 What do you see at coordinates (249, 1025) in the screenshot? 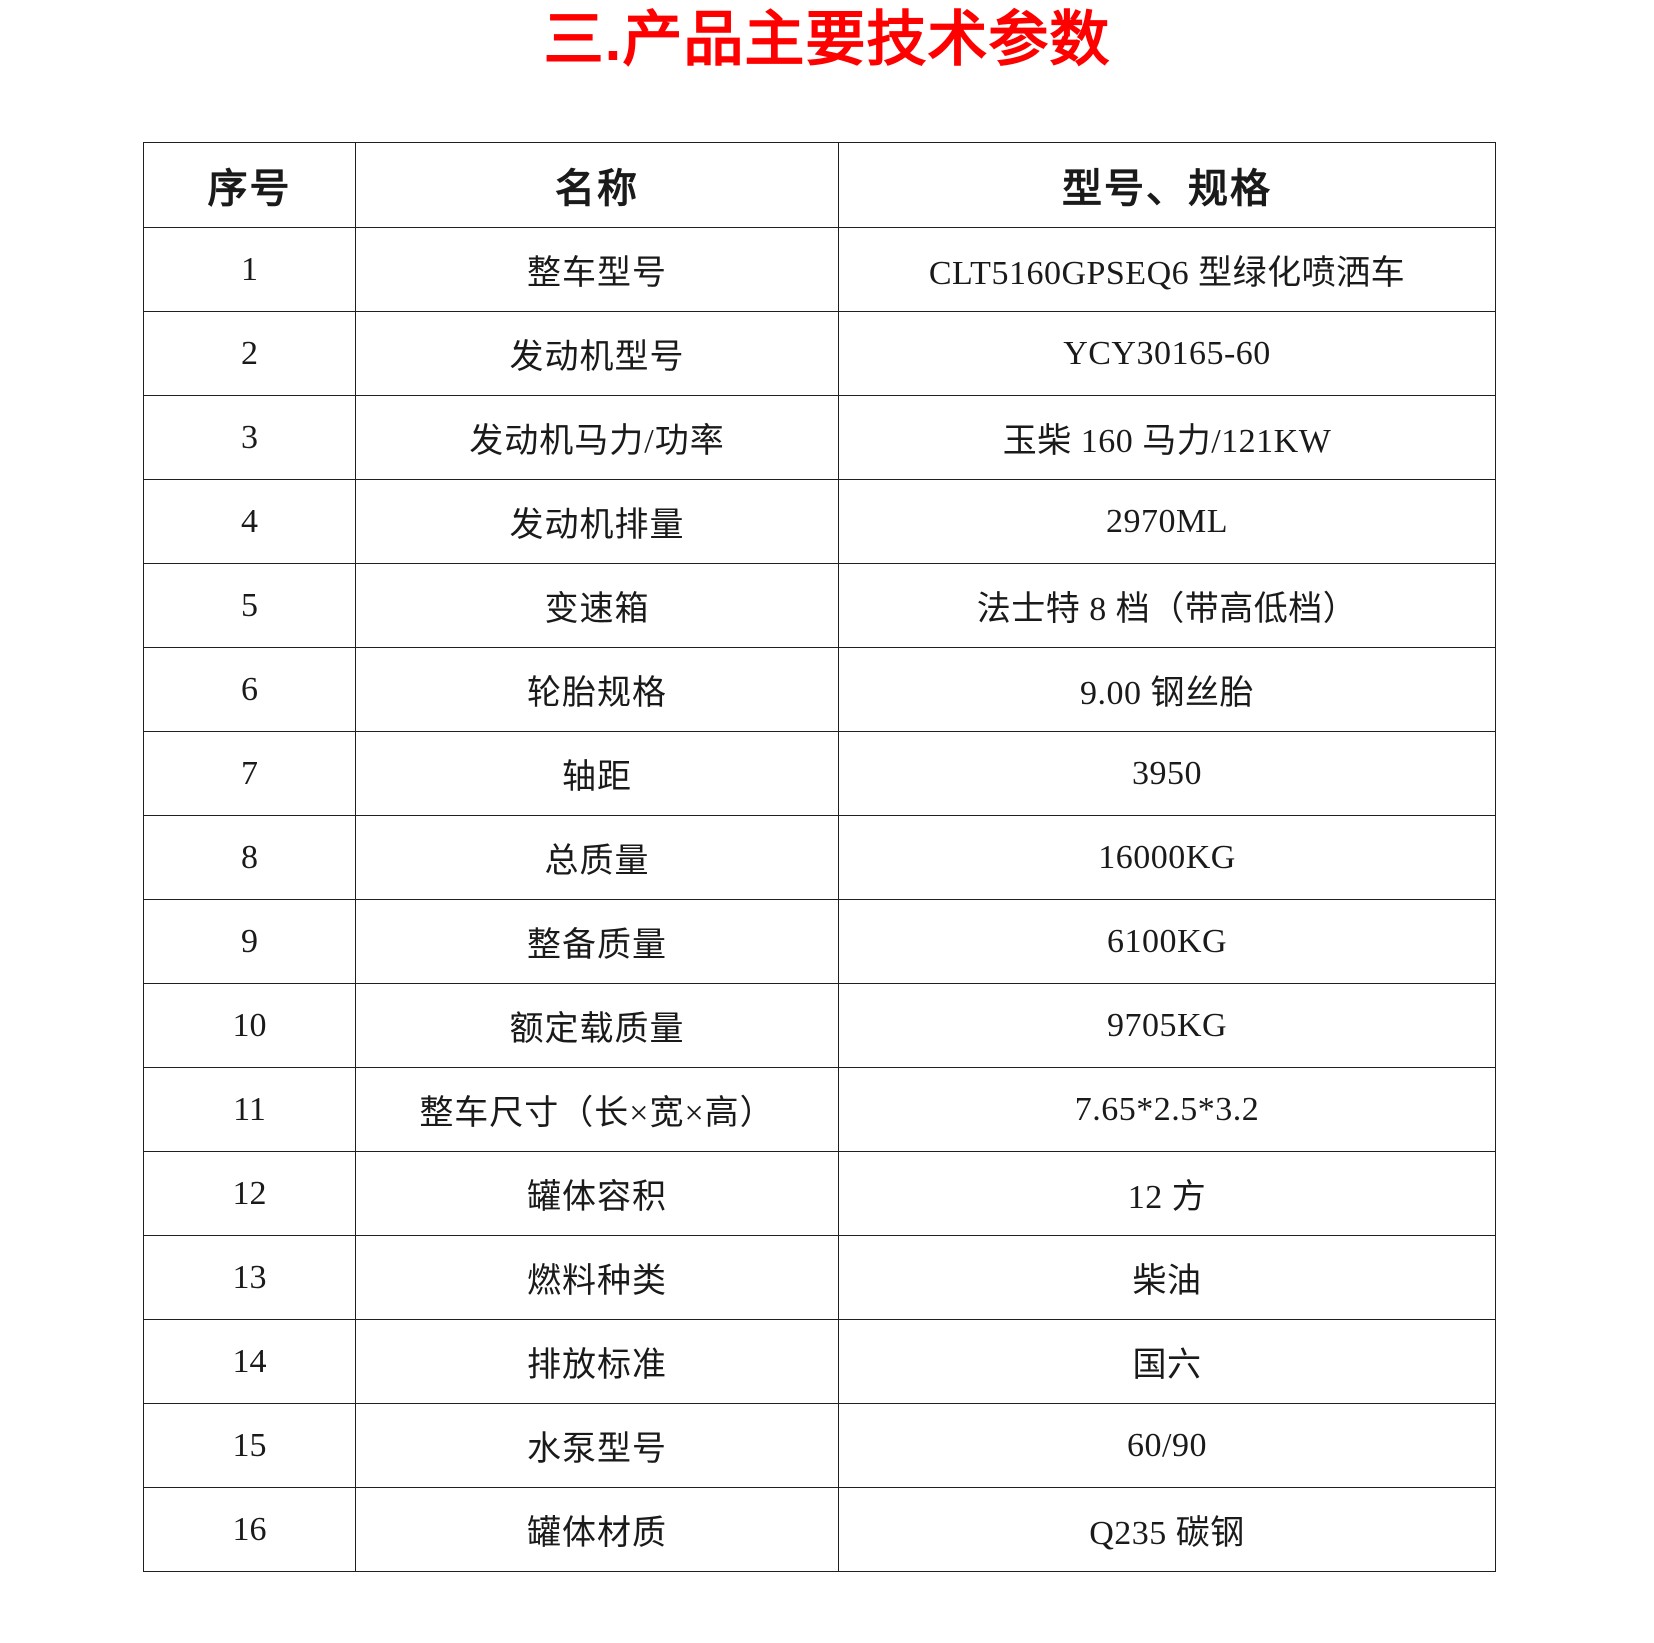
I see `cell-index: 10` at bounding box center [249, 1025].